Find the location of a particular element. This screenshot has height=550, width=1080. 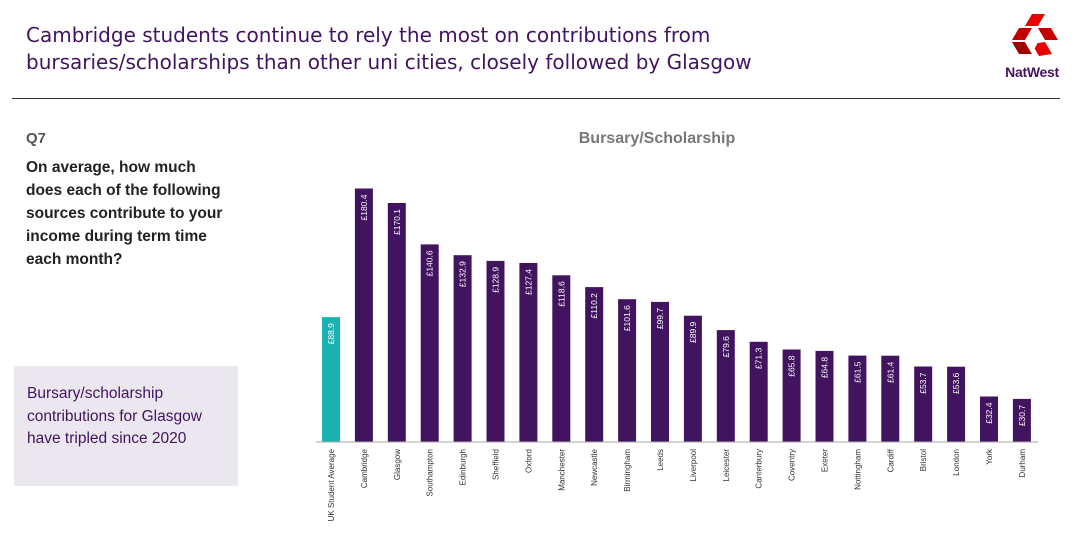

bar-value-label: £32.4 is located at coordinates (989, 413).